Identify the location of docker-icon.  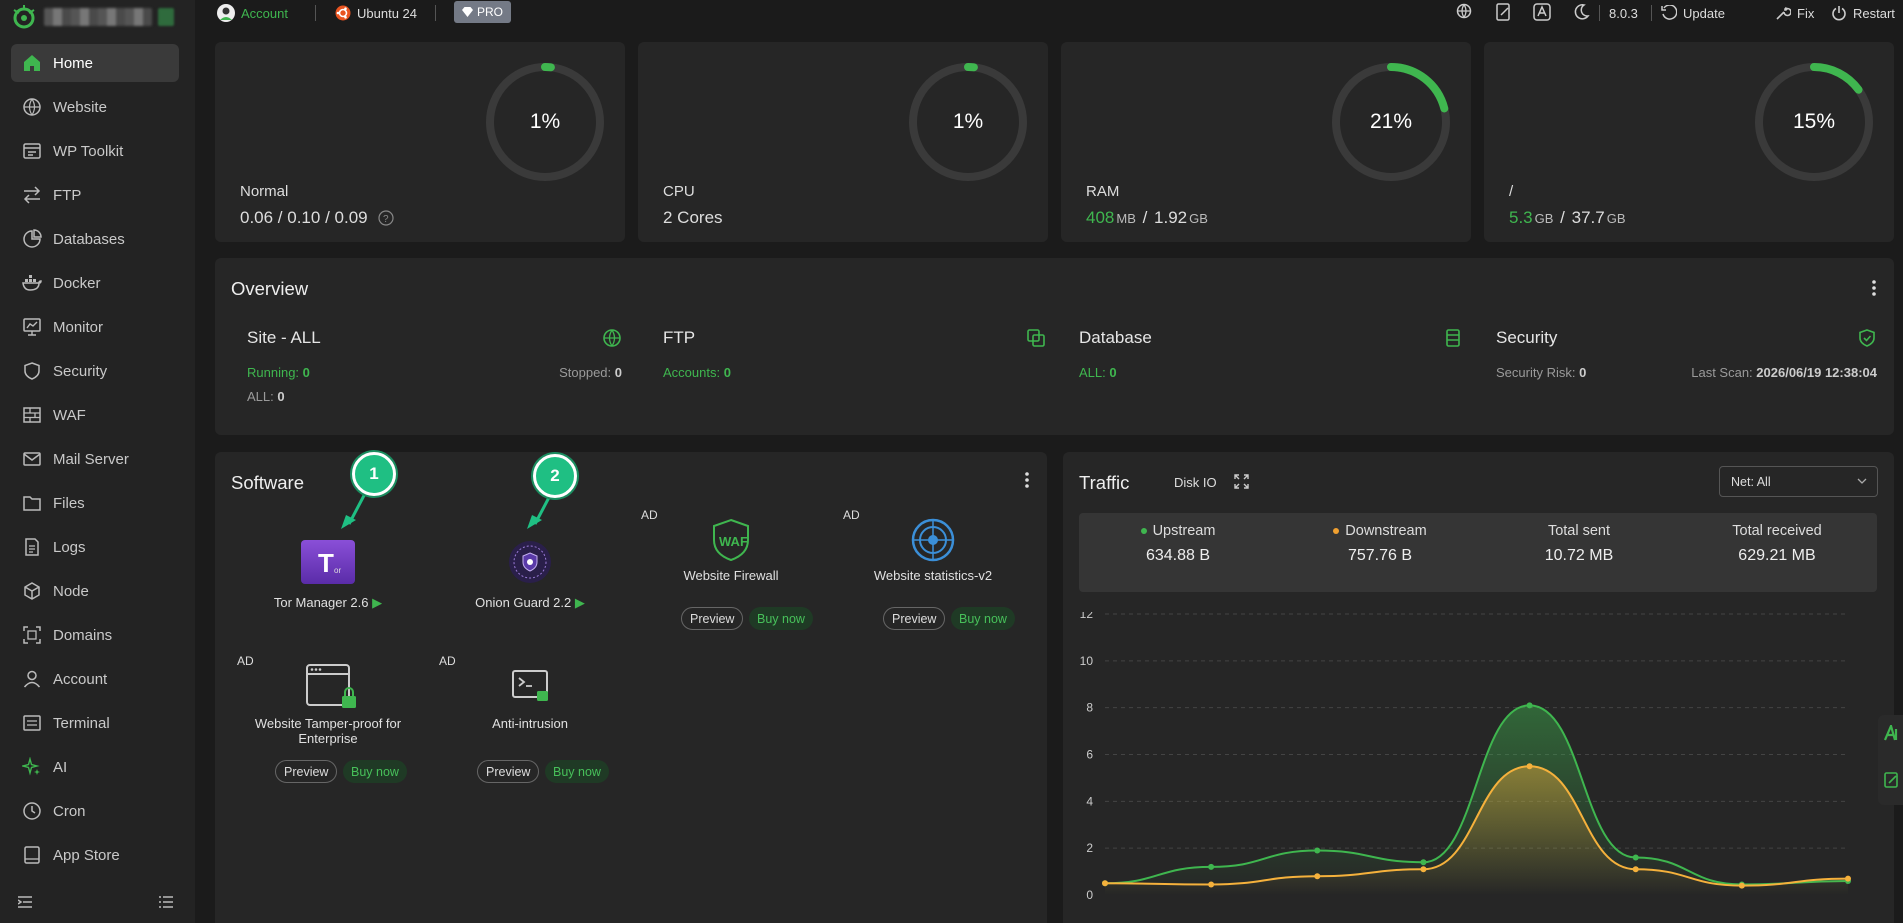
(32, 283).